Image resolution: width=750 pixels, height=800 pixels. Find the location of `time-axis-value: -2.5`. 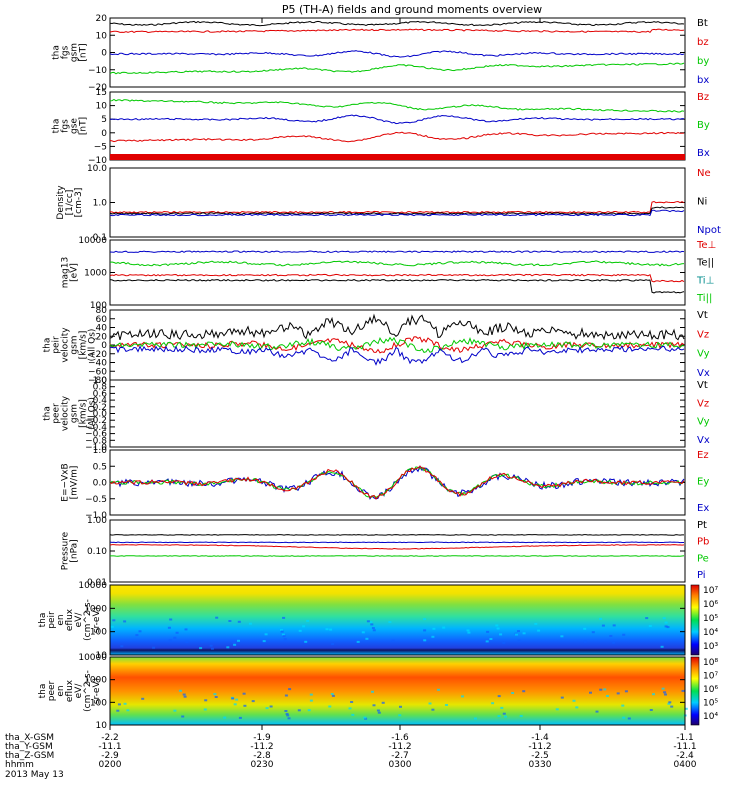

time-axis-value: -2.5 is located at coordinates (540, 756).